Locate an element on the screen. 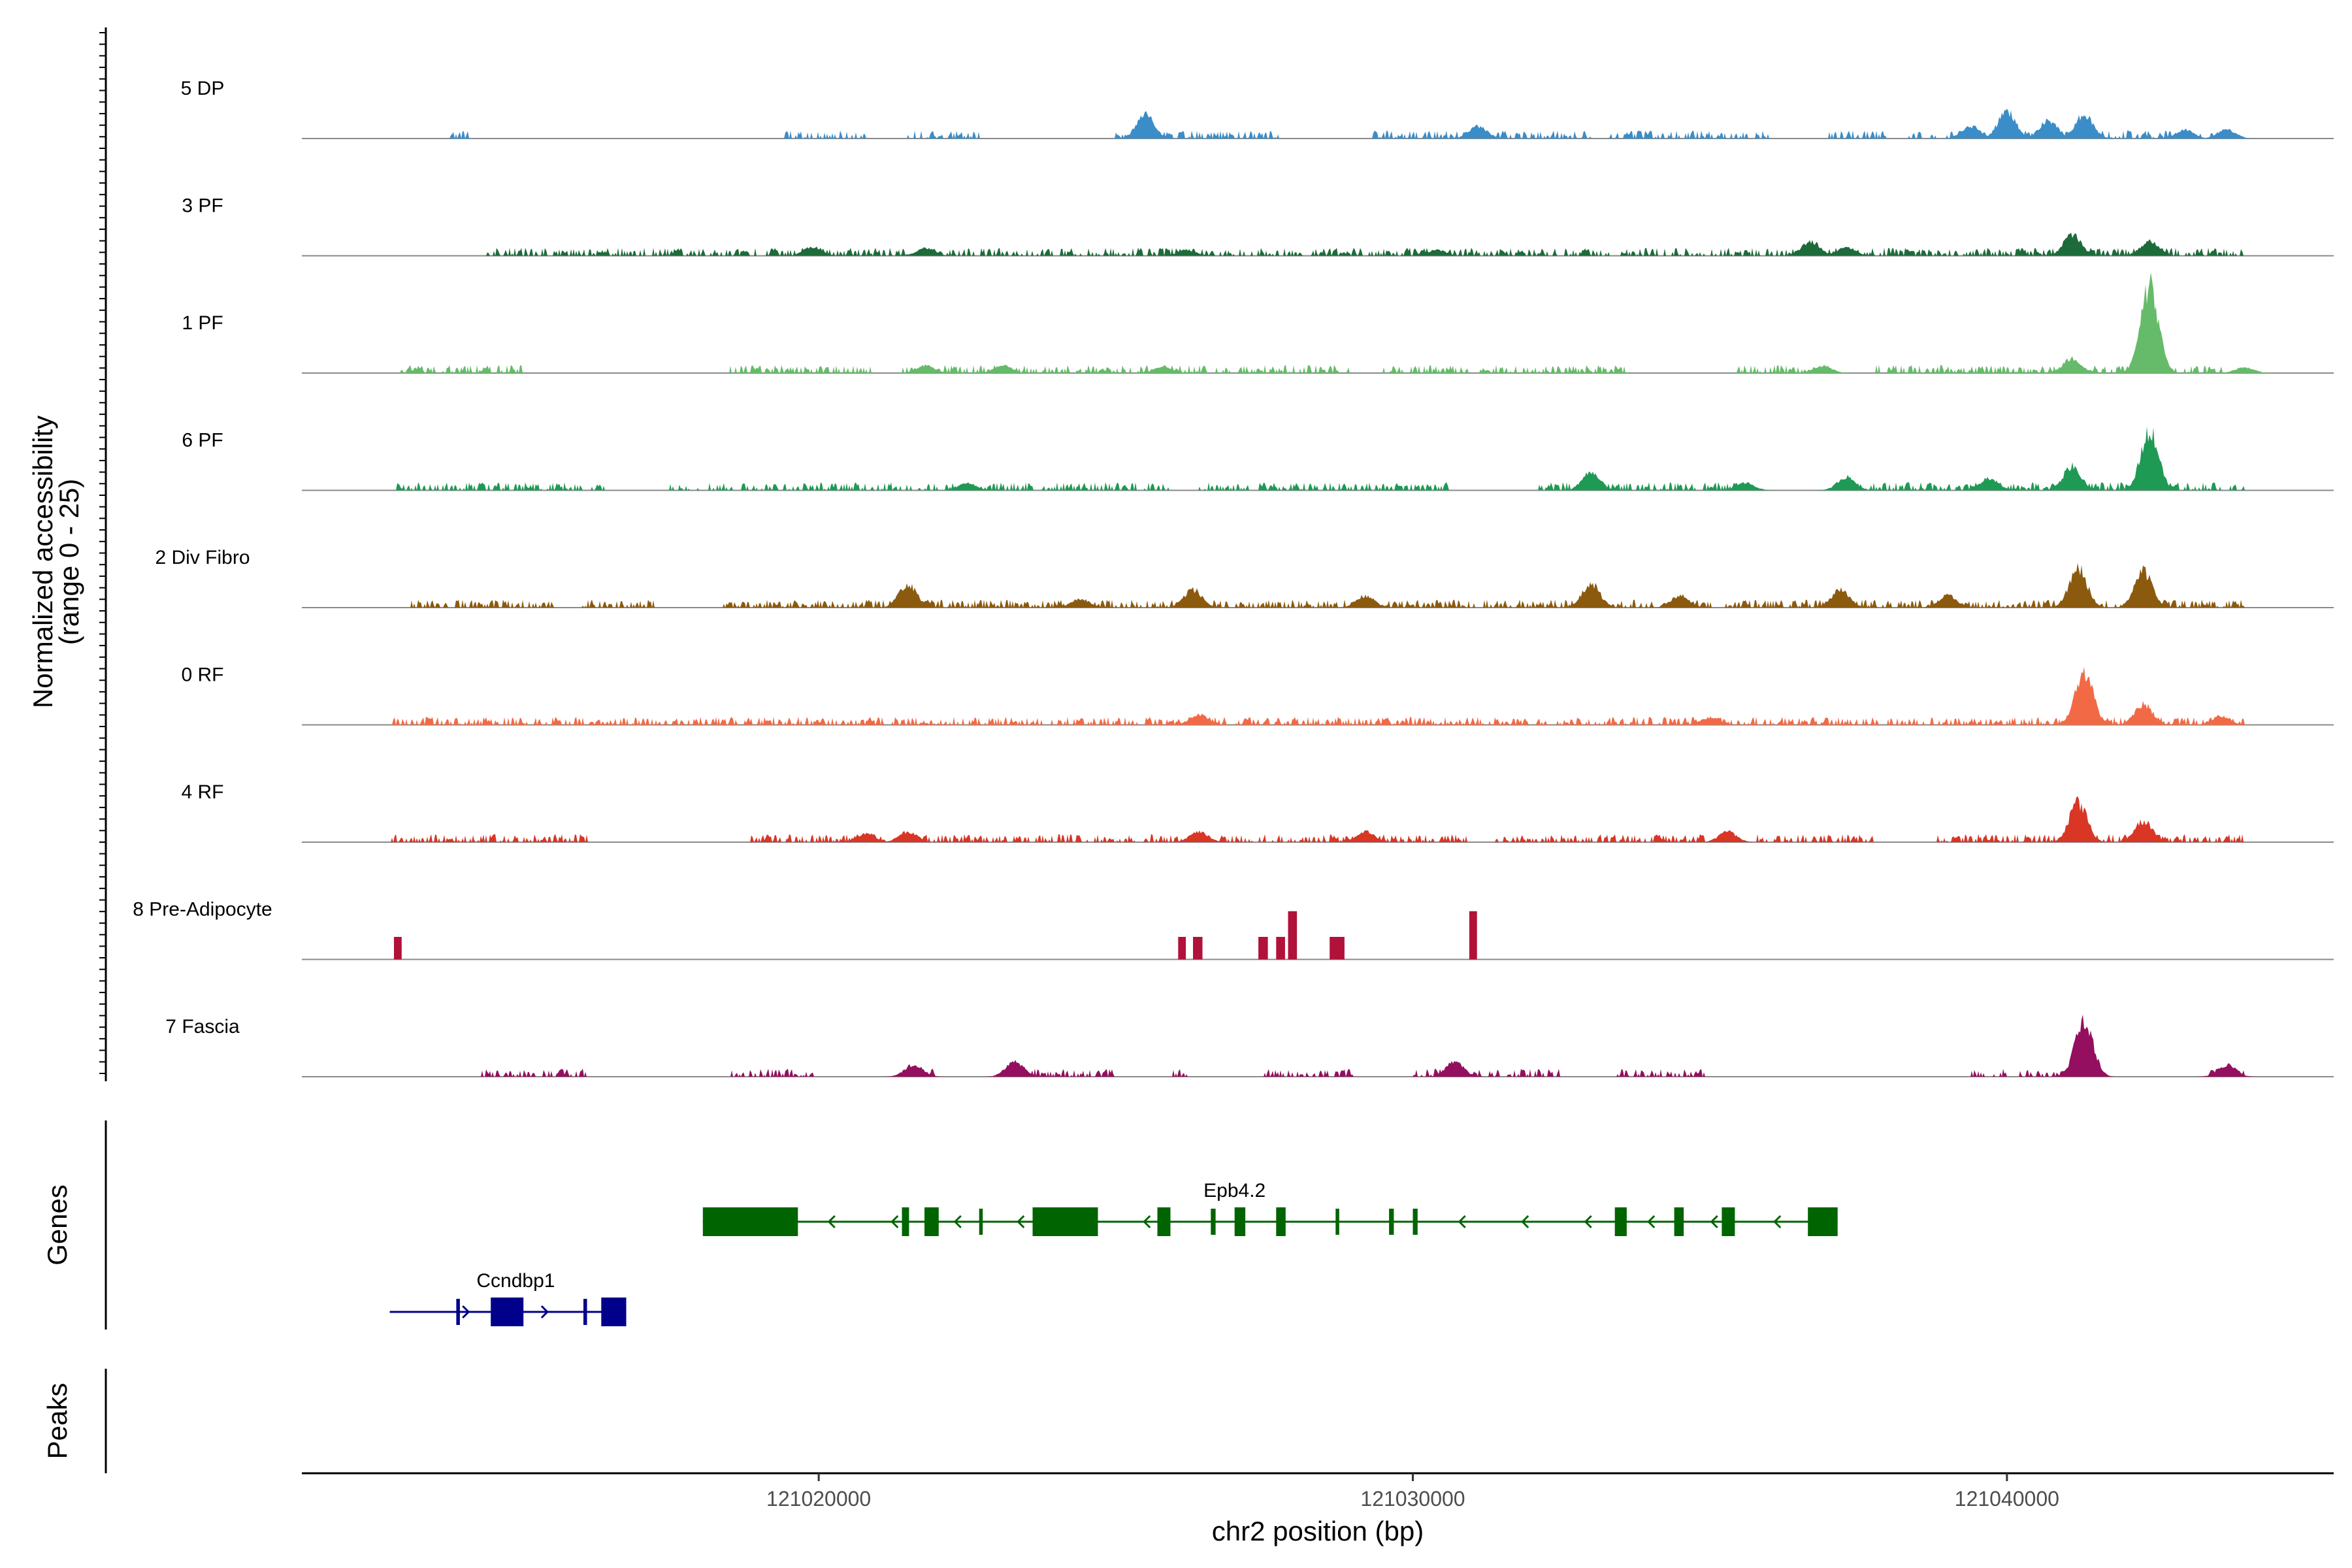 The width and height of the screenshot is (2352, 1568). x-tick-label: 121030000 is located at coordinates (1412, 1499).